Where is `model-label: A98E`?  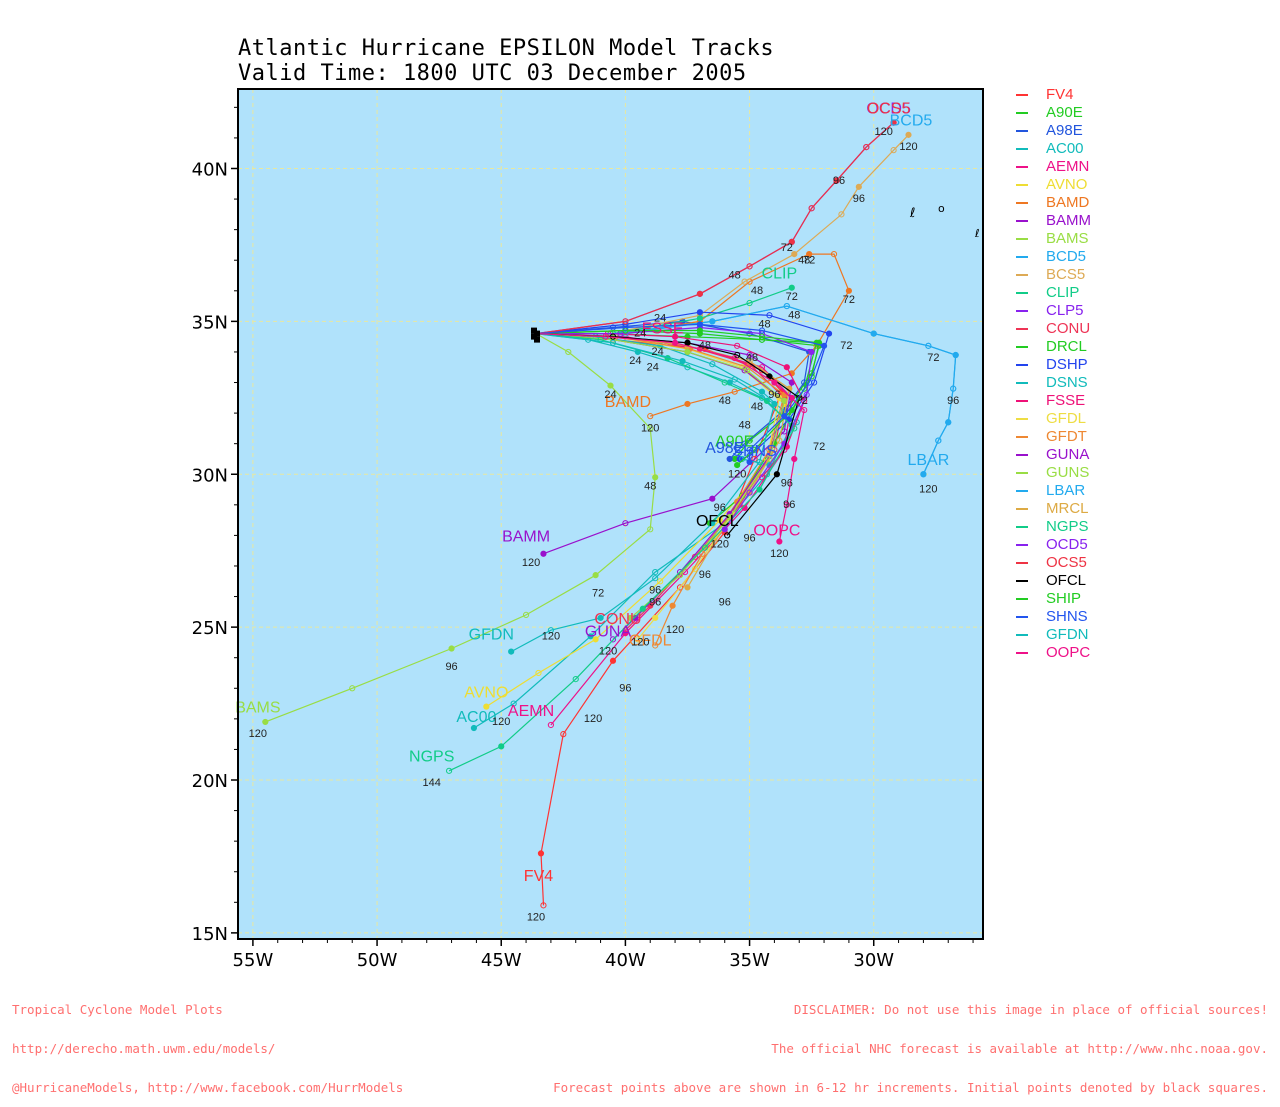
model-label: A98E is located at coordinates (724, 448).